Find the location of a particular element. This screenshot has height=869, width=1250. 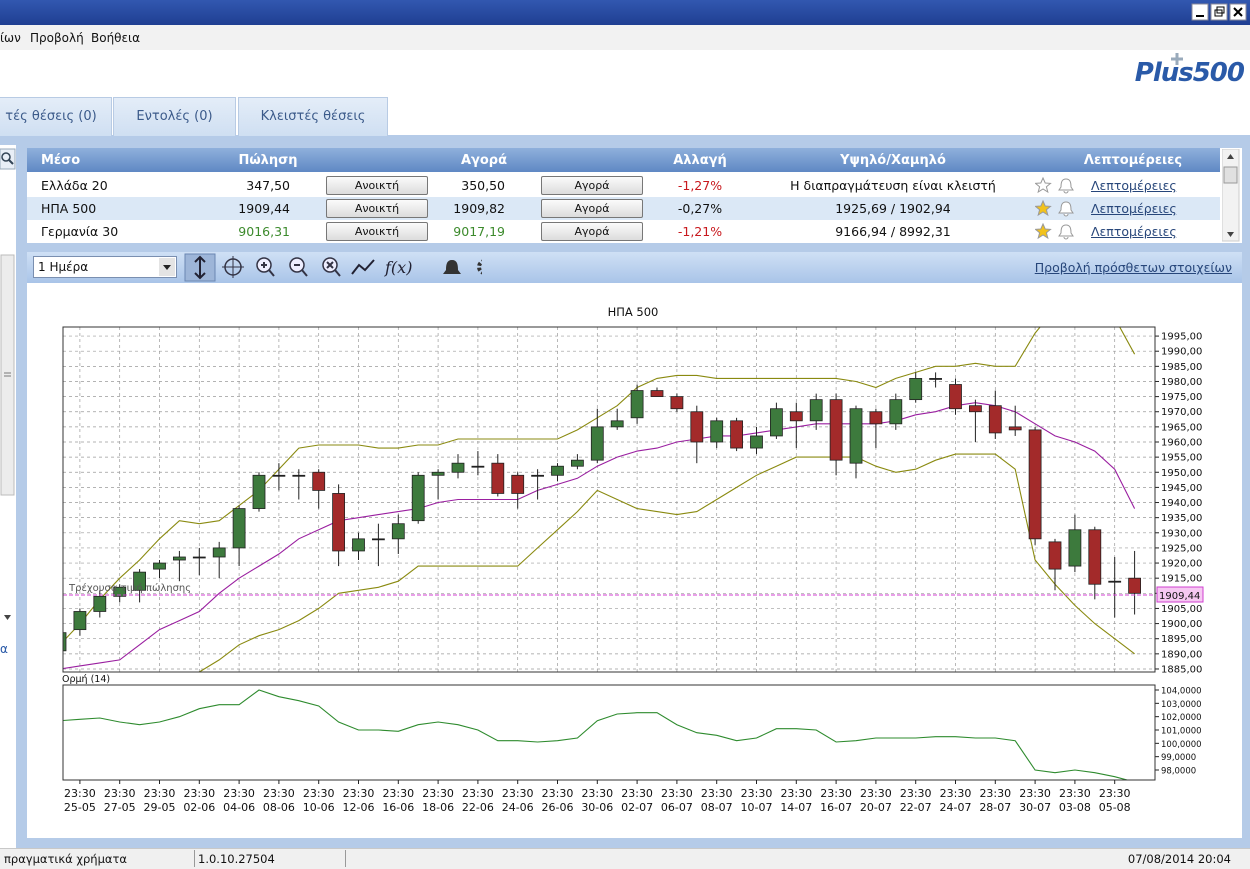

period-select: 1 Ημέρα is located at coordinates (105, 267).